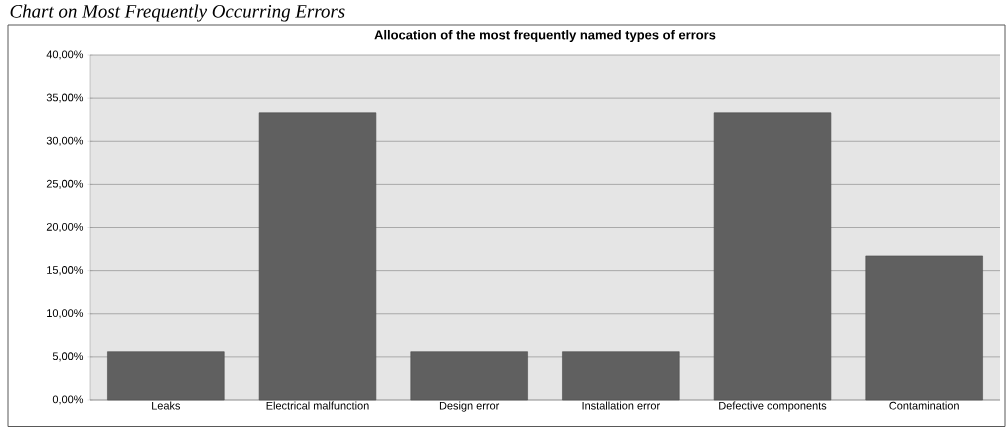 This screenshot has width=1006, height=427. What do you see at coordinates (65, 98) in the screenshot?
I see `y-tick-label: 35,00%` at bounding box center [65, 98].